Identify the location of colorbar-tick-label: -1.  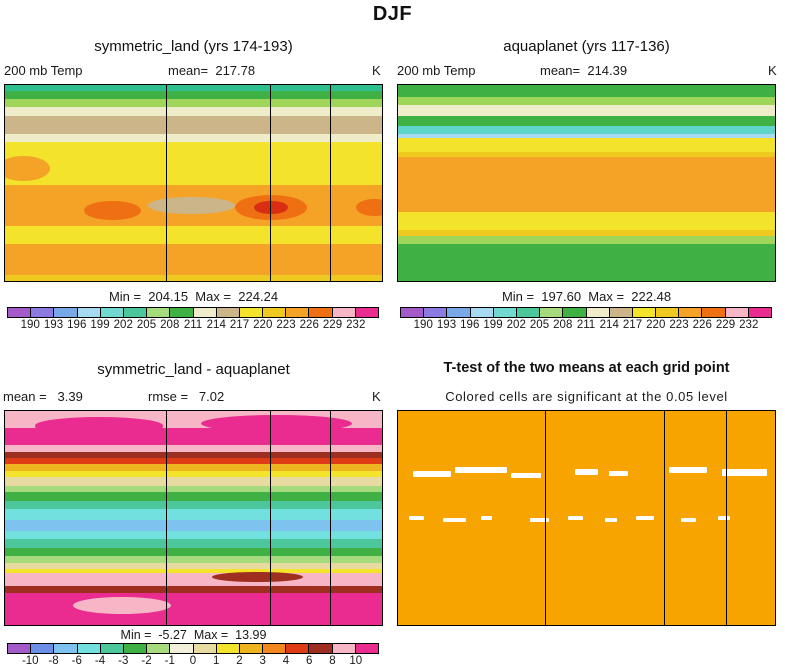
(169, 661).